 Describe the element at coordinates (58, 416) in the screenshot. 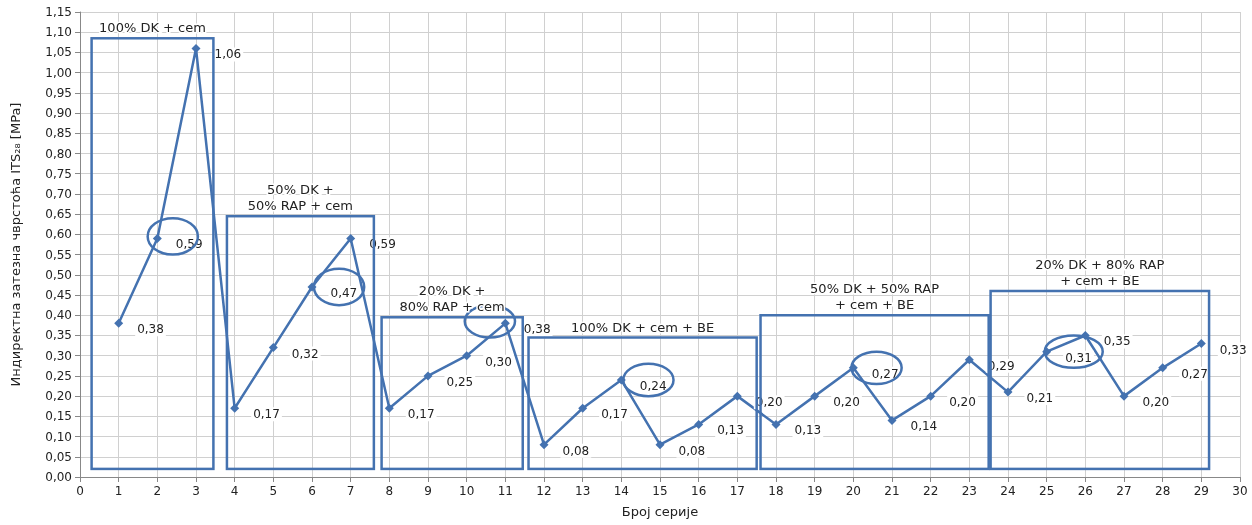

I see `y-tick-label: 0,15` at that location.